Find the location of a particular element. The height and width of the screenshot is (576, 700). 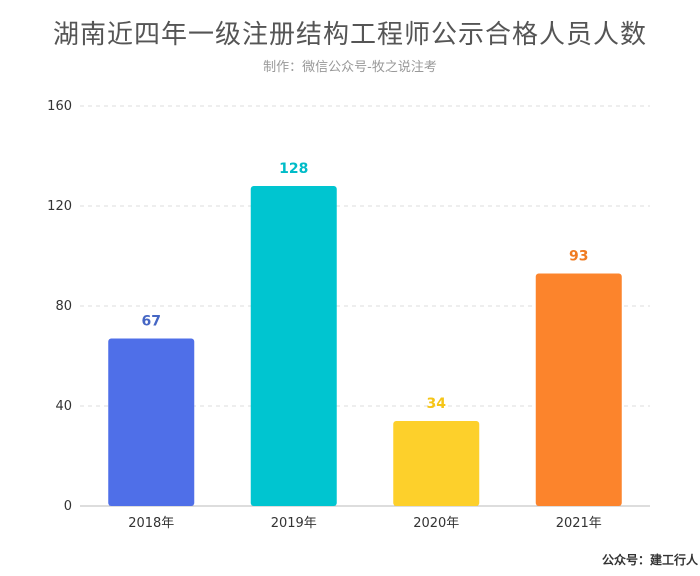

y-tick-label: 40 is located at coordinates (63, 406).